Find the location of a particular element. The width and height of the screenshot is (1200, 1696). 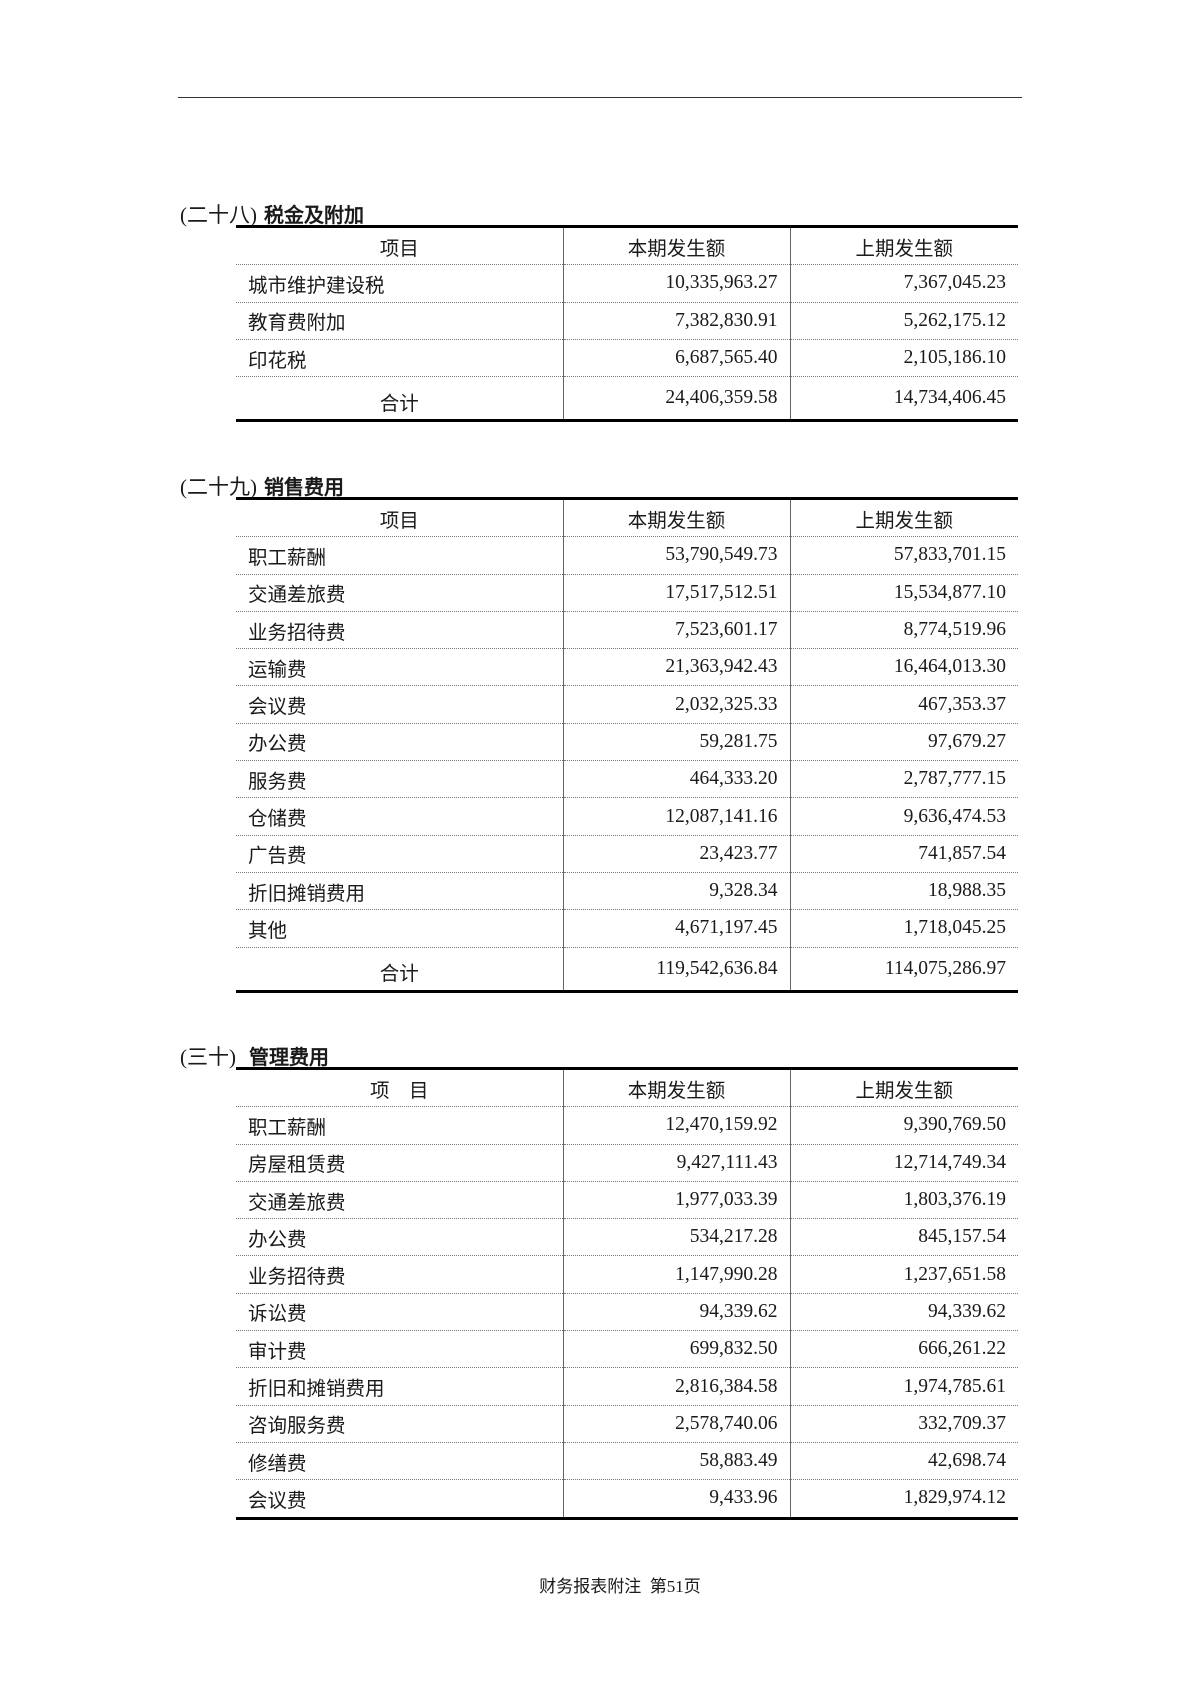

table-row: 服务费 464,333.20 2,787,777.15 is located at coordinates (627, 779).